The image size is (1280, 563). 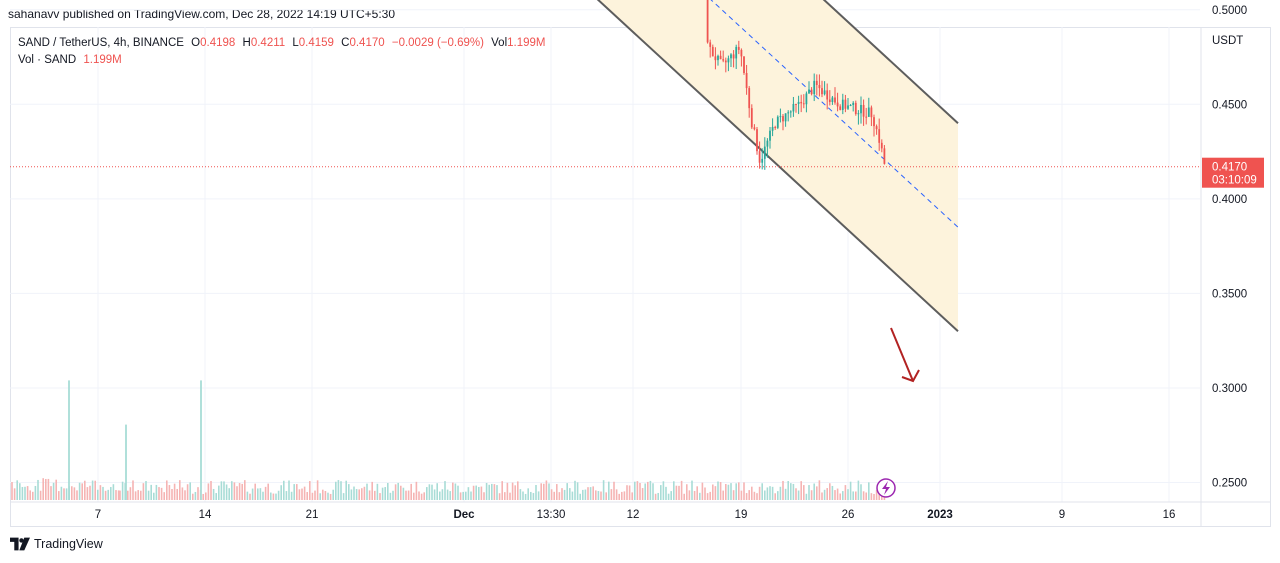 I want to click on open-label: O, so click(x=196, y=43).